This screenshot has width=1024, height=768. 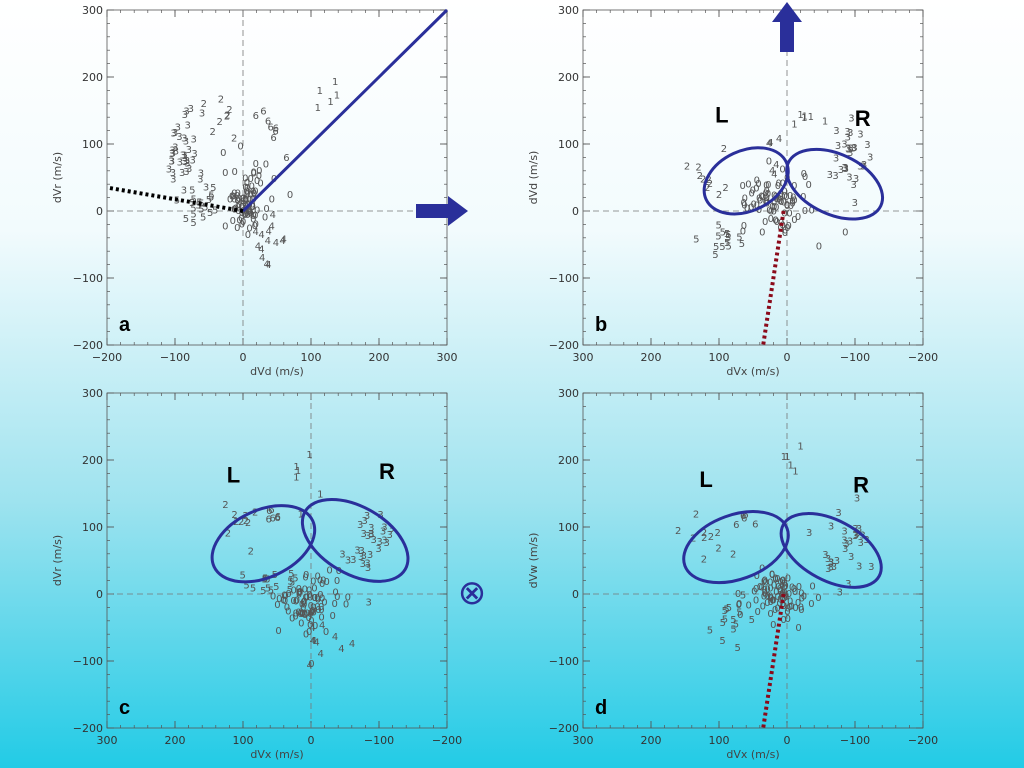 What do you see at coordinates (719, 740) in the screenshot?
I see `x-tick-label: 100` at bounding box center [719, 740].